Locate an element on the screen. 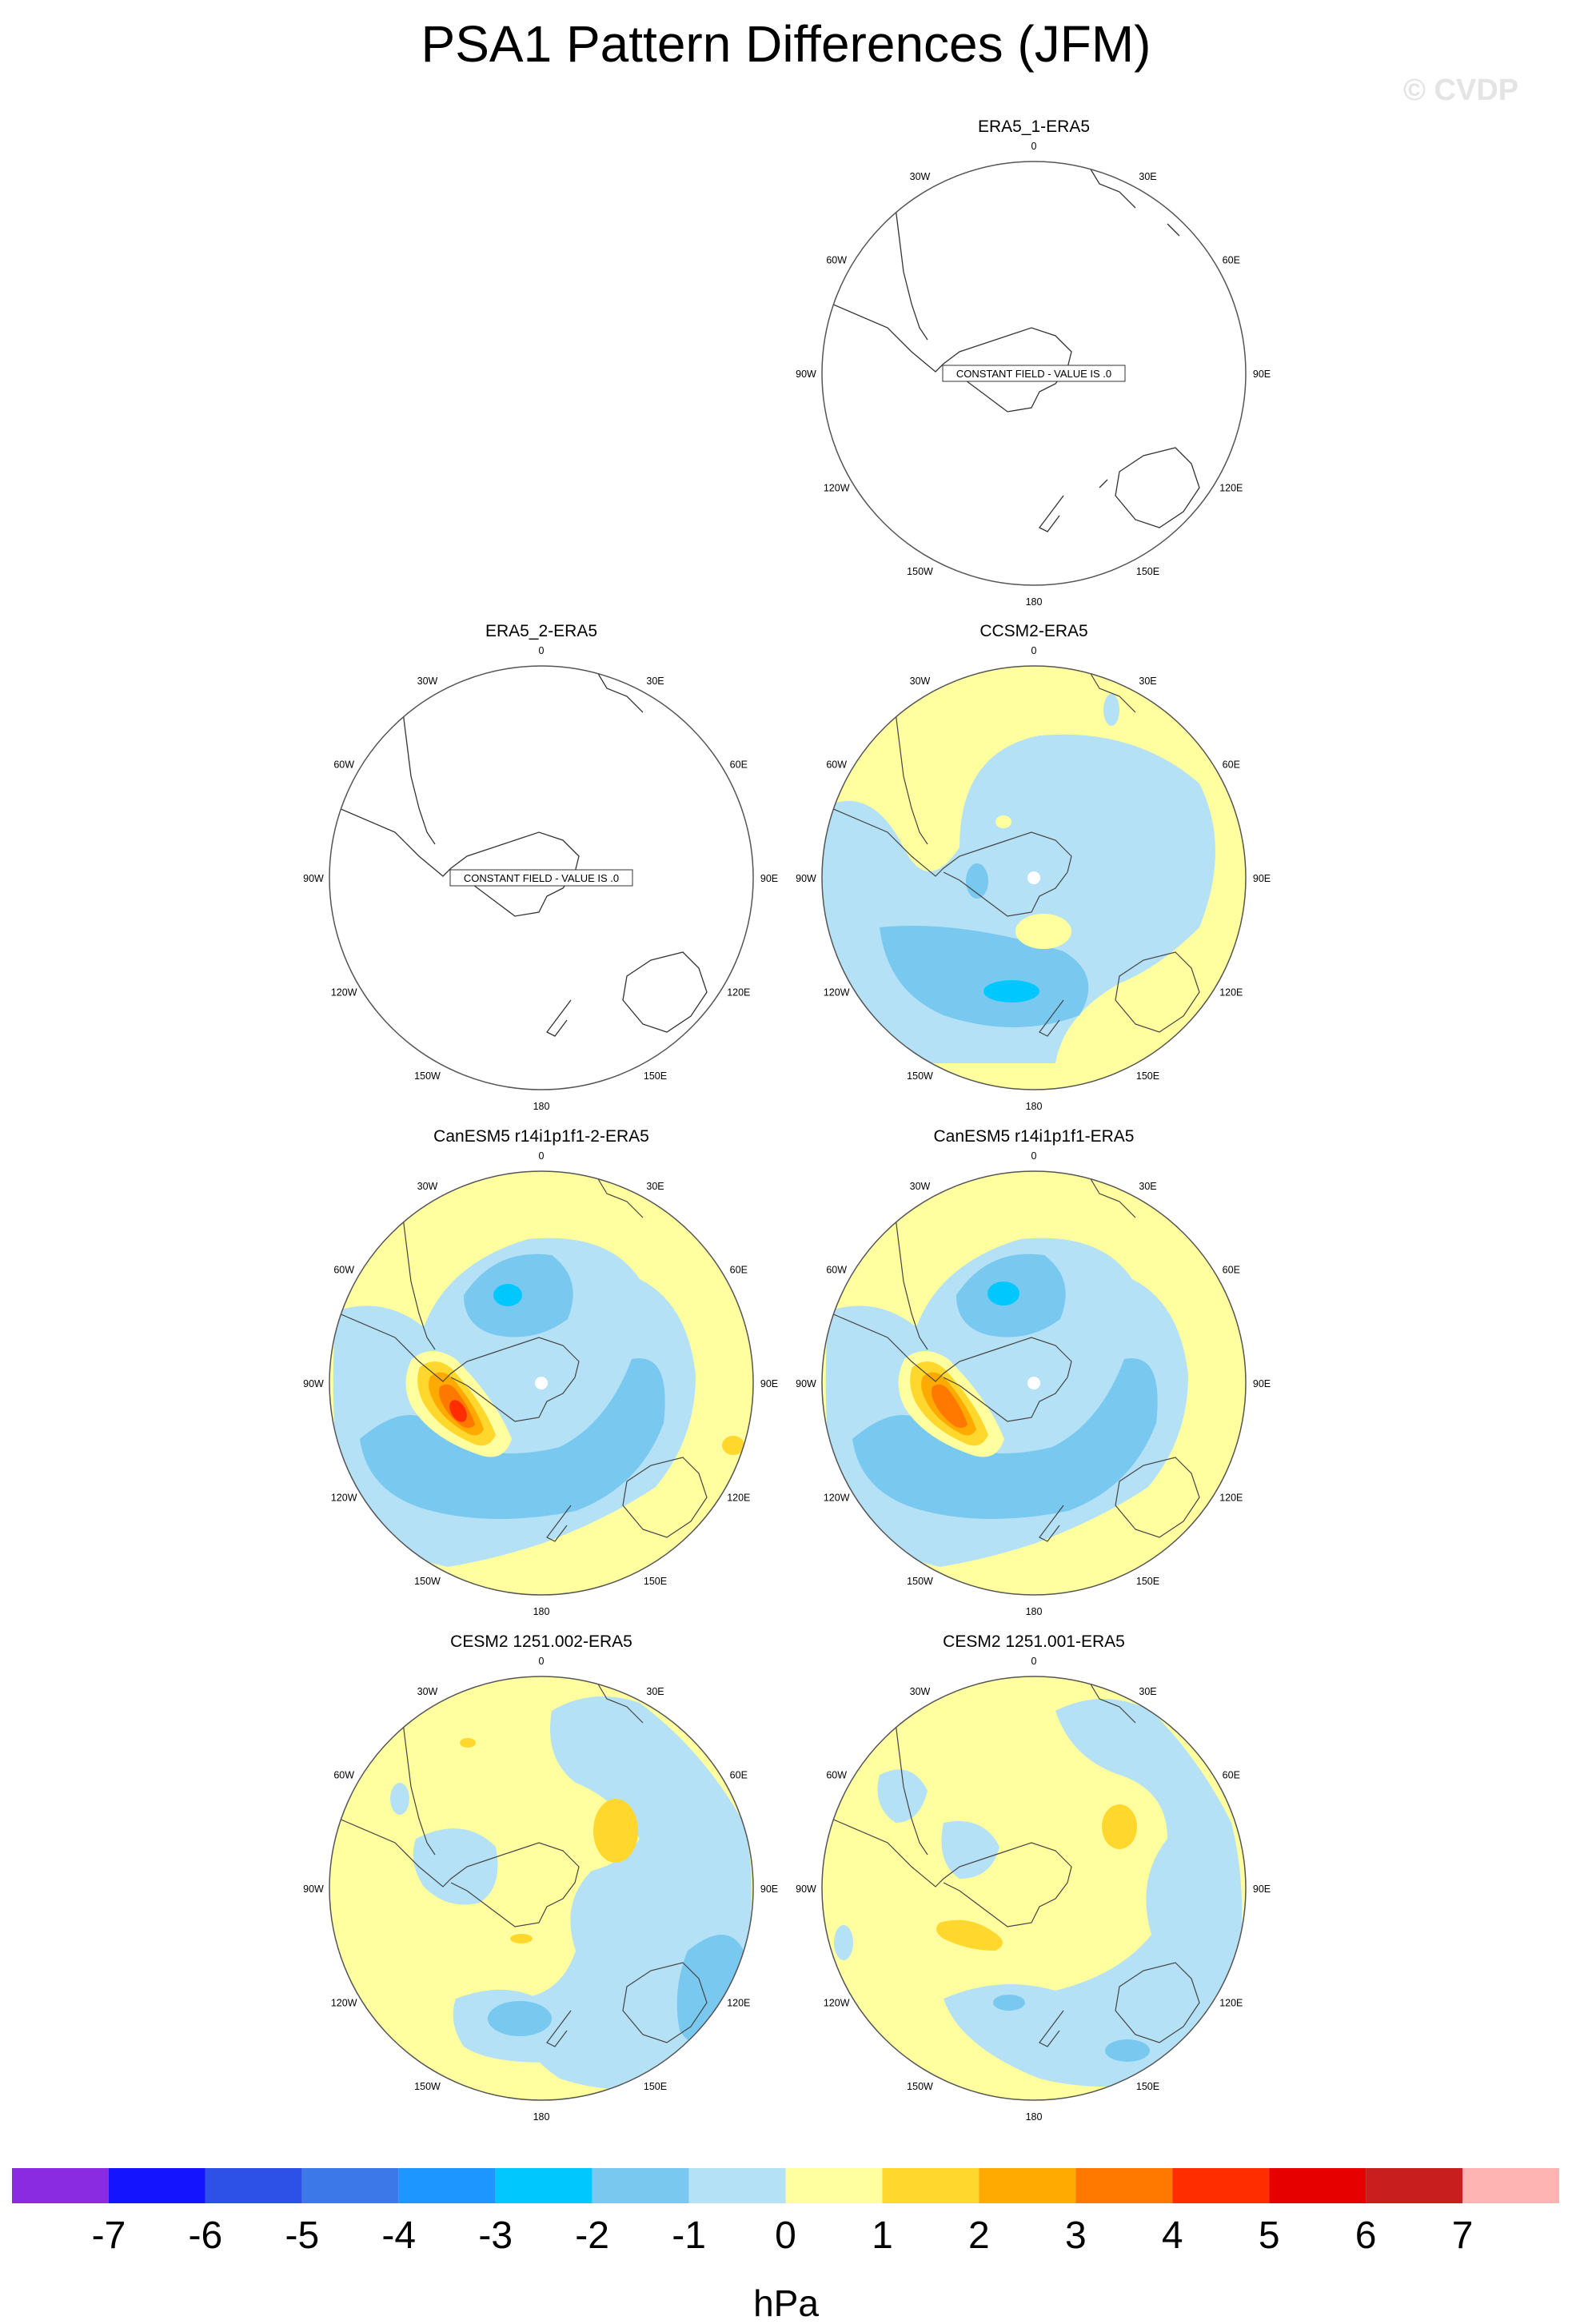  constant-field-box is located at coordinates (541, 878).